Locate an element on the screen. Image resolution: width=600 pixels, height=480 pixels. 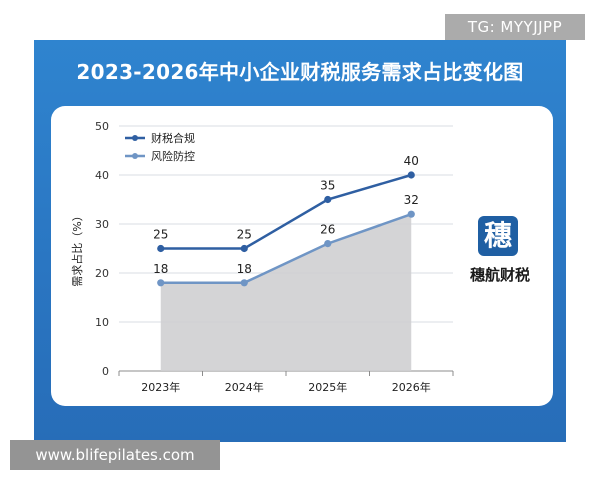
y-tick-label: 20 is located at coordinates (102, 273).